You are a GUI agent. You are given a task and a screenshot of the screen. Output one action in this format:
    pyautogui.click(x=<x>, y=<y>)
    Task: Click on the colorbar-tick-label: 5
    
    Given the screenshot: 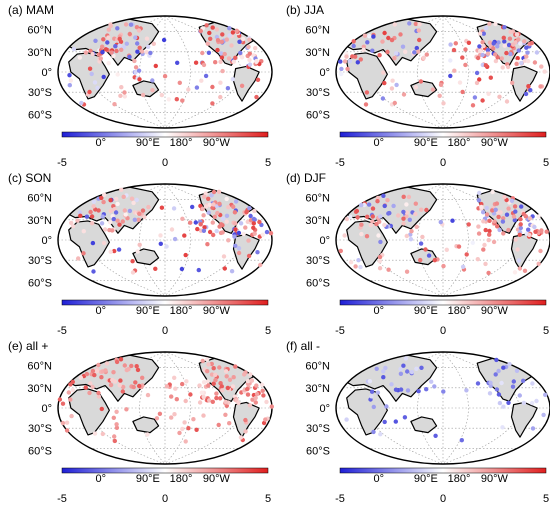 What is the action you would take?
    pyautogui.click(x=546, y=499)
    